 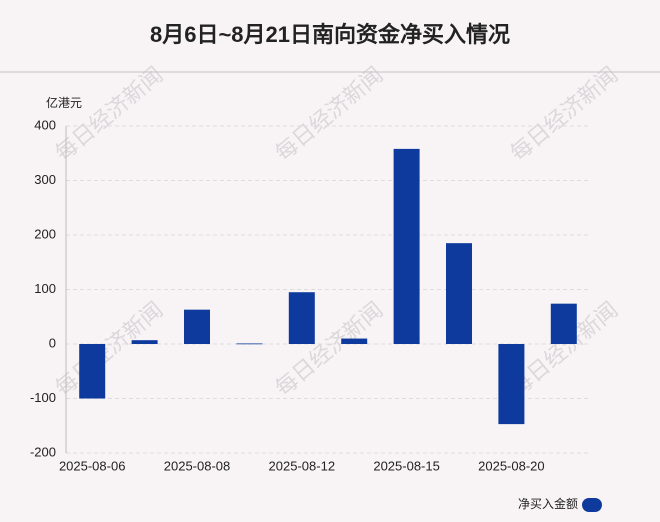 I want to click on y-tick-label: 200, so click(x=45, y=233).